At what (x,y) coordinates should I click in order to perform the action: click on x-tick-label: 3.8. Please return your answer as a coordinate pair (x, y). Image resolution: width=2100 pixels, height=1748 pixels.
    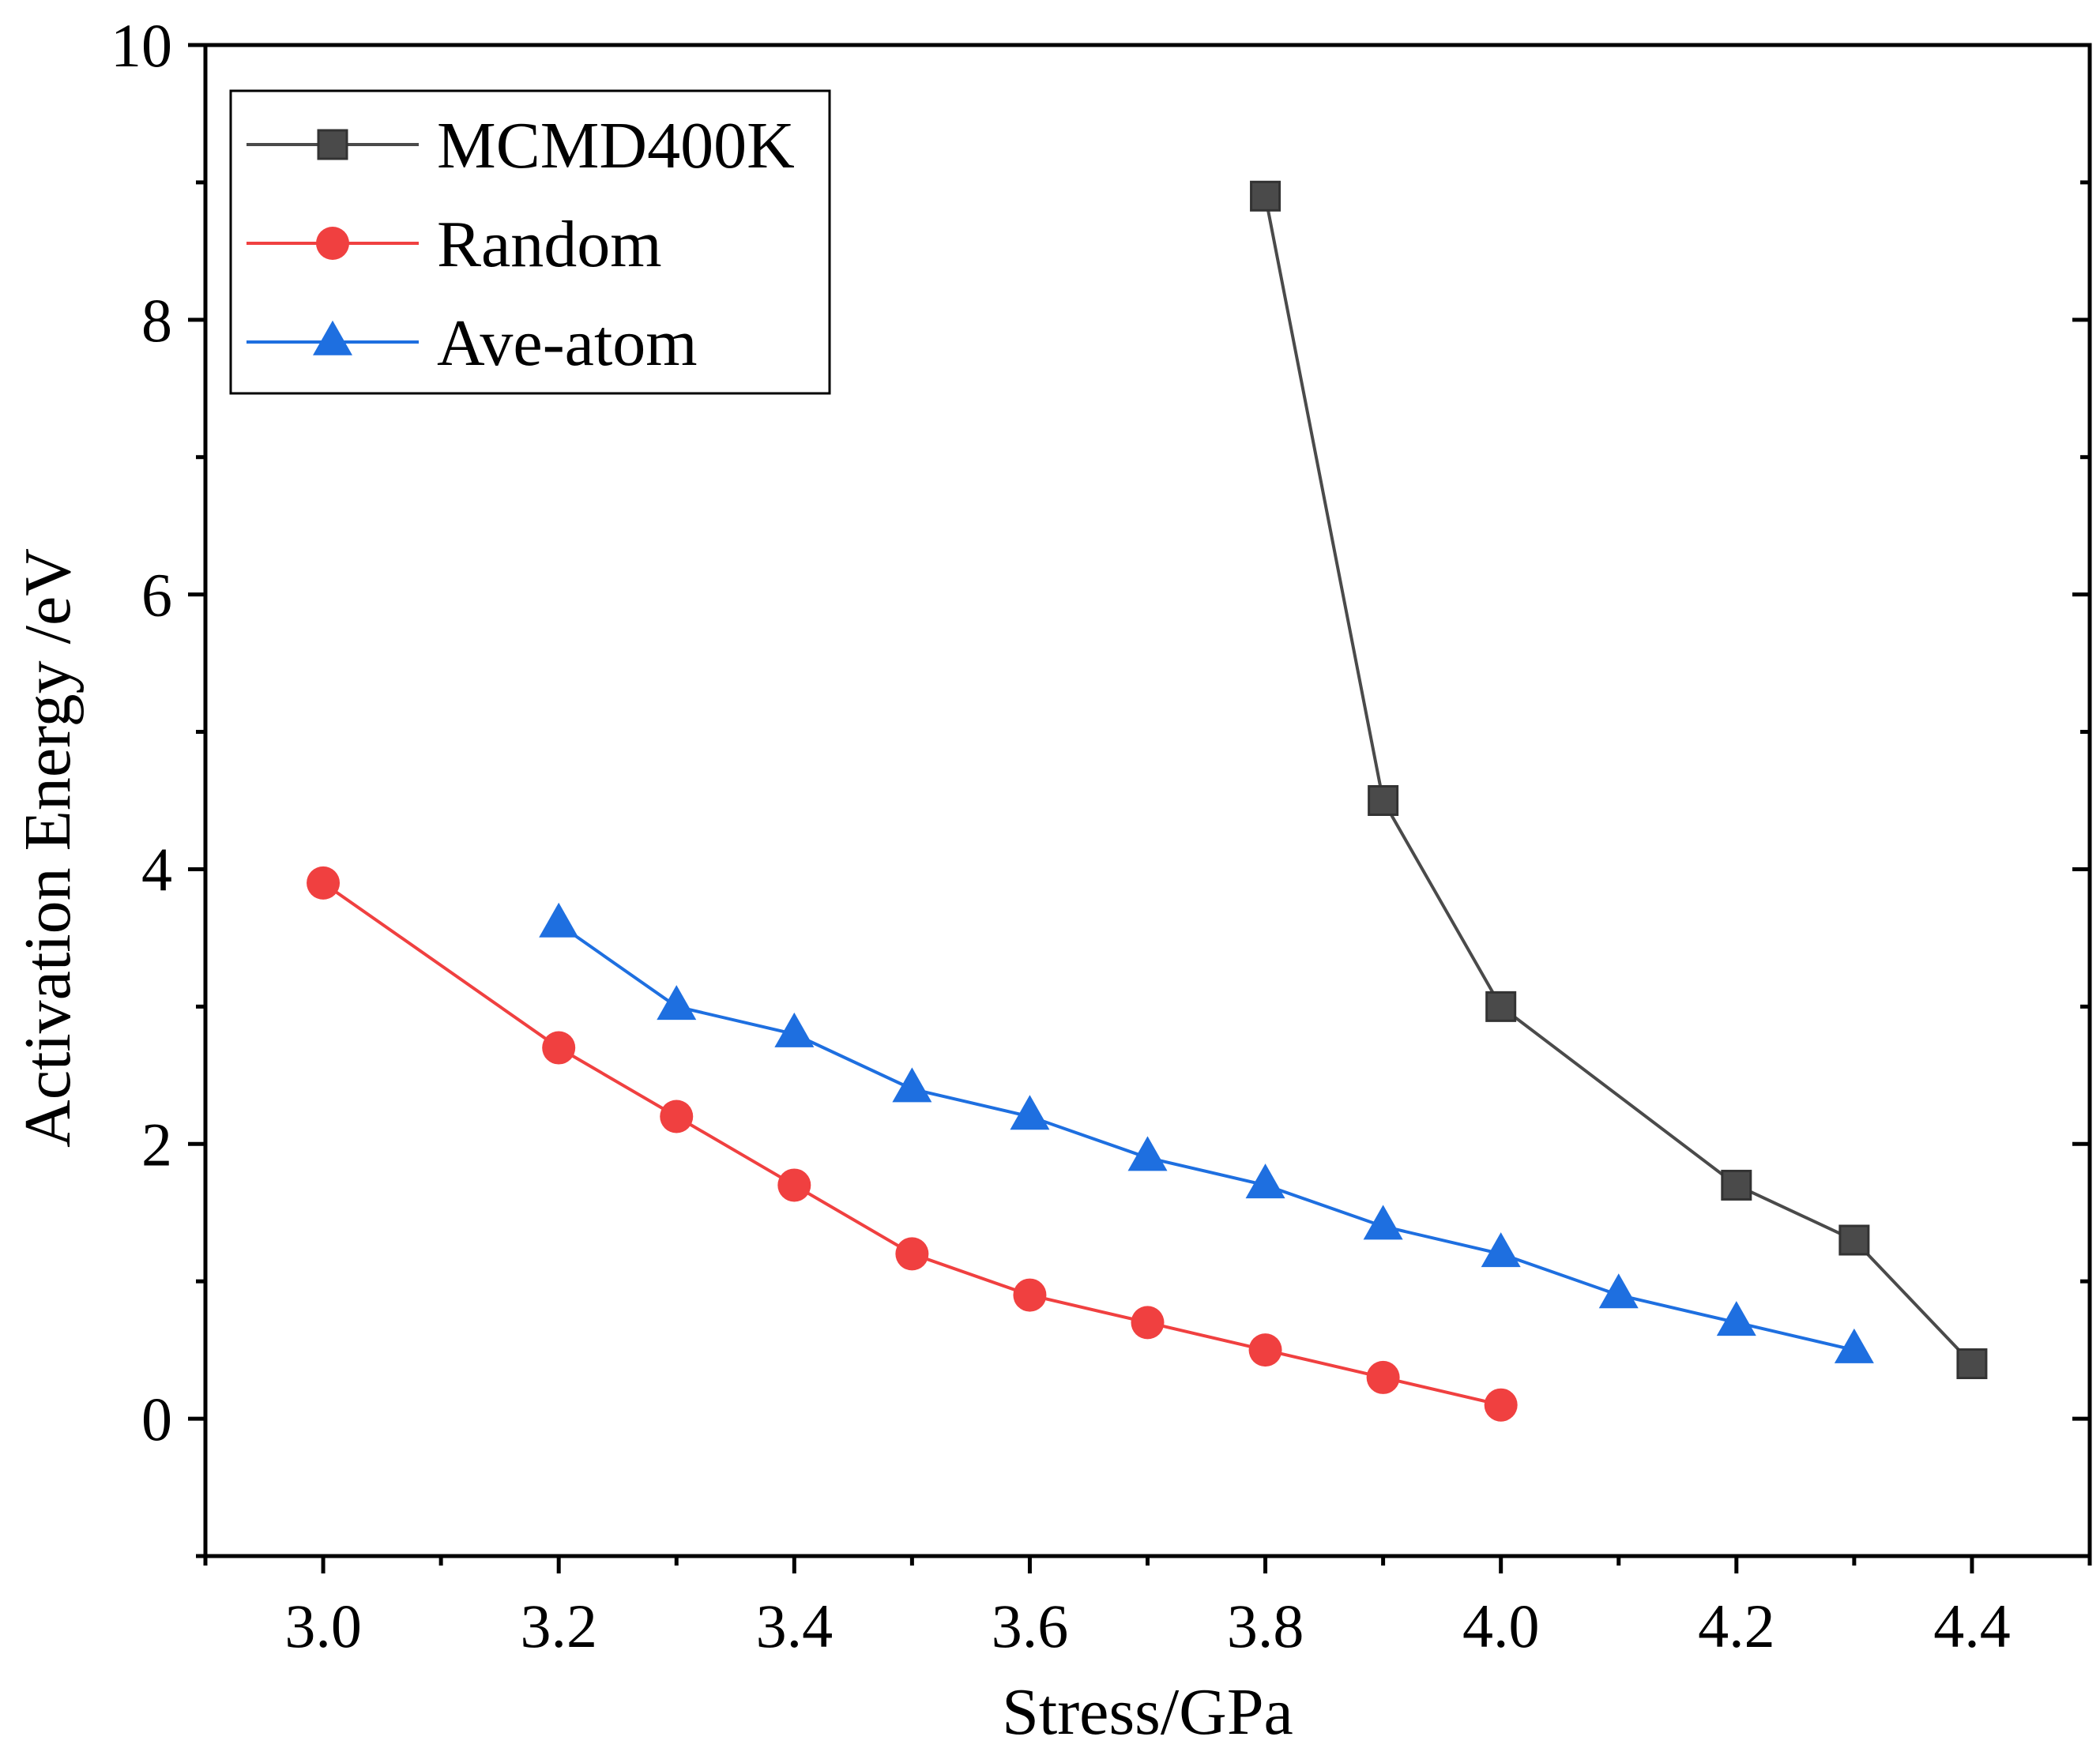
    Looking at the image, I should click on (1266, 1626).